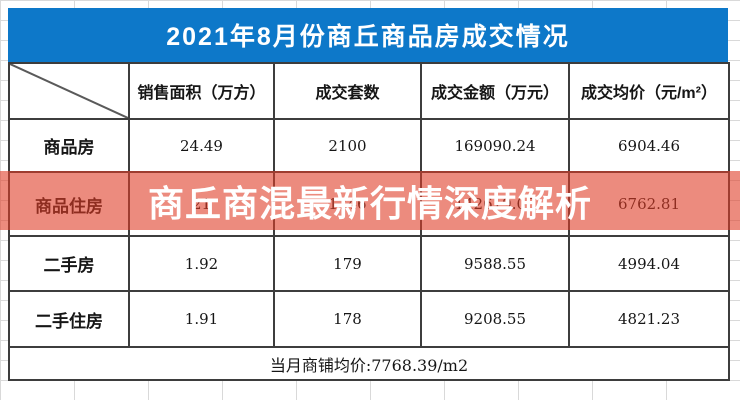 The width and height of the screenshot is (740, 400). I want to click on page-title: 2021年8月份商丘商品房成交情况, so click(368, 37).